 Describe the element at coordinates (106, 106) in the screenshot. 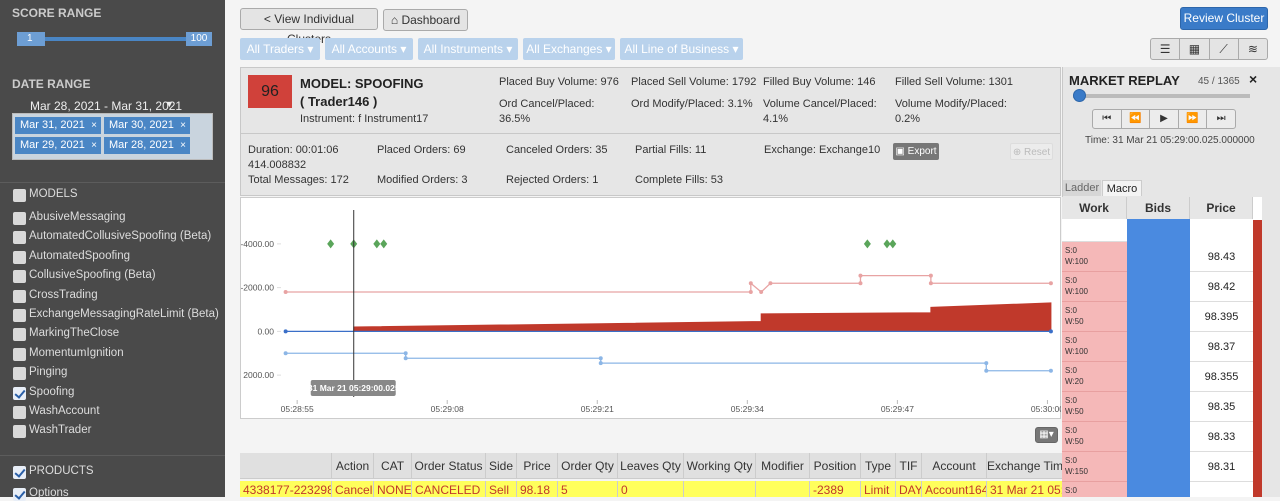

I see `date-range-value: Mar 28, 2021 - Mar 31, 2021` at that location.